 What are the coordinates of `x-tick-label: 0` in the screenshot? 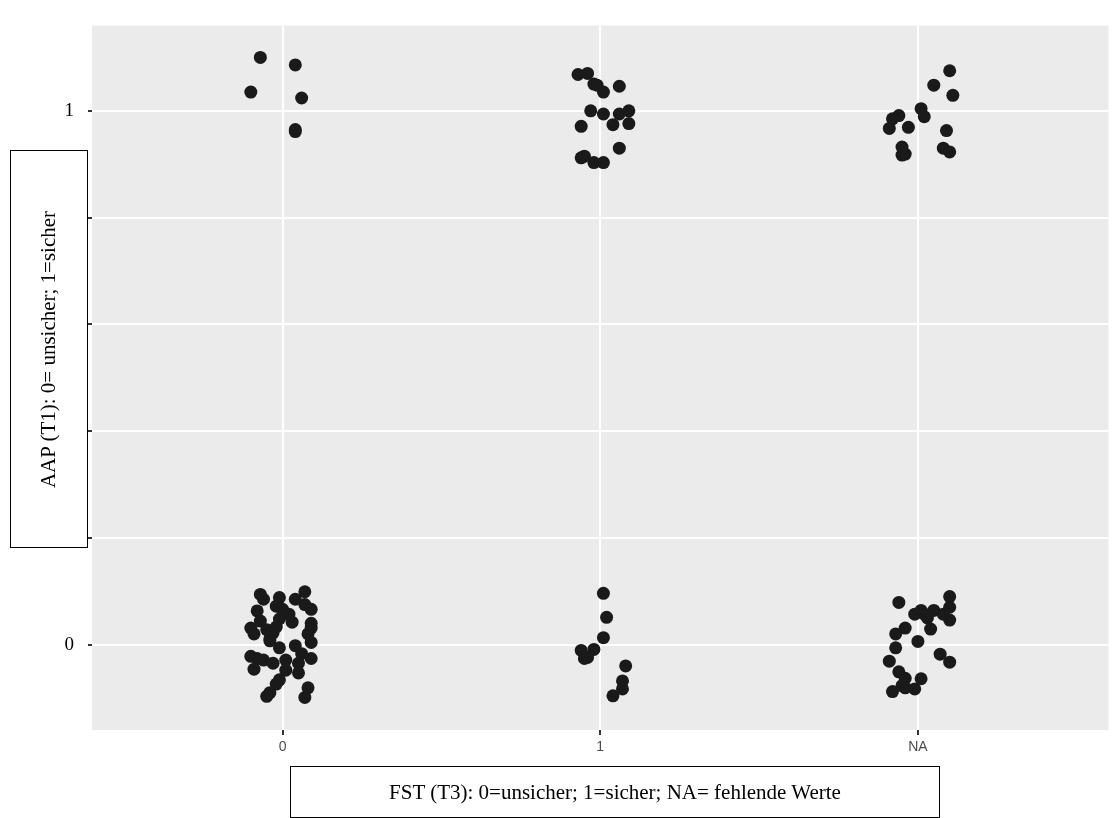 It's located at (282, 746).